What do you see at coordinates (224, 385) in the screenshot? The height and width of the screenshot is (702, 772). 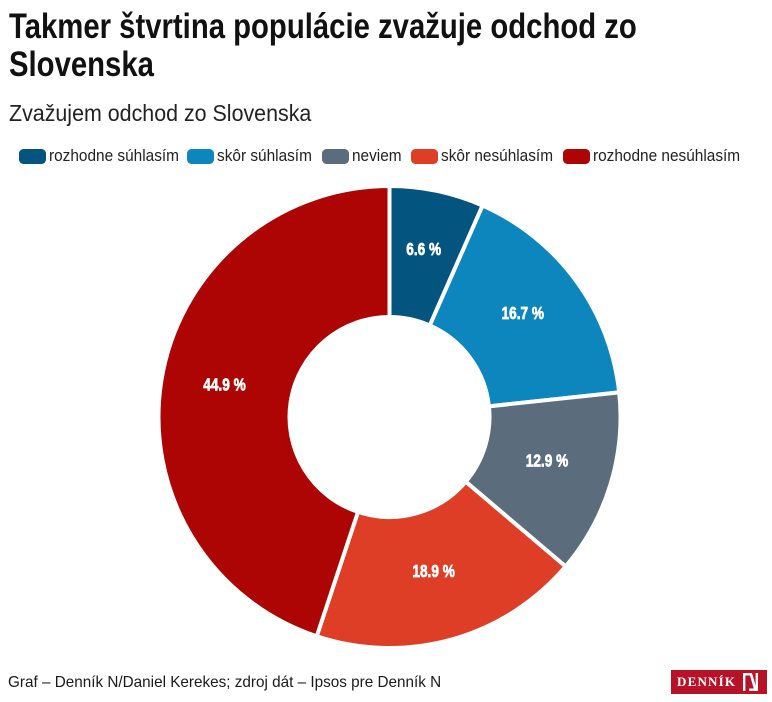 I see `svg-text: 44.9 %` at bounding box center [224, 385].